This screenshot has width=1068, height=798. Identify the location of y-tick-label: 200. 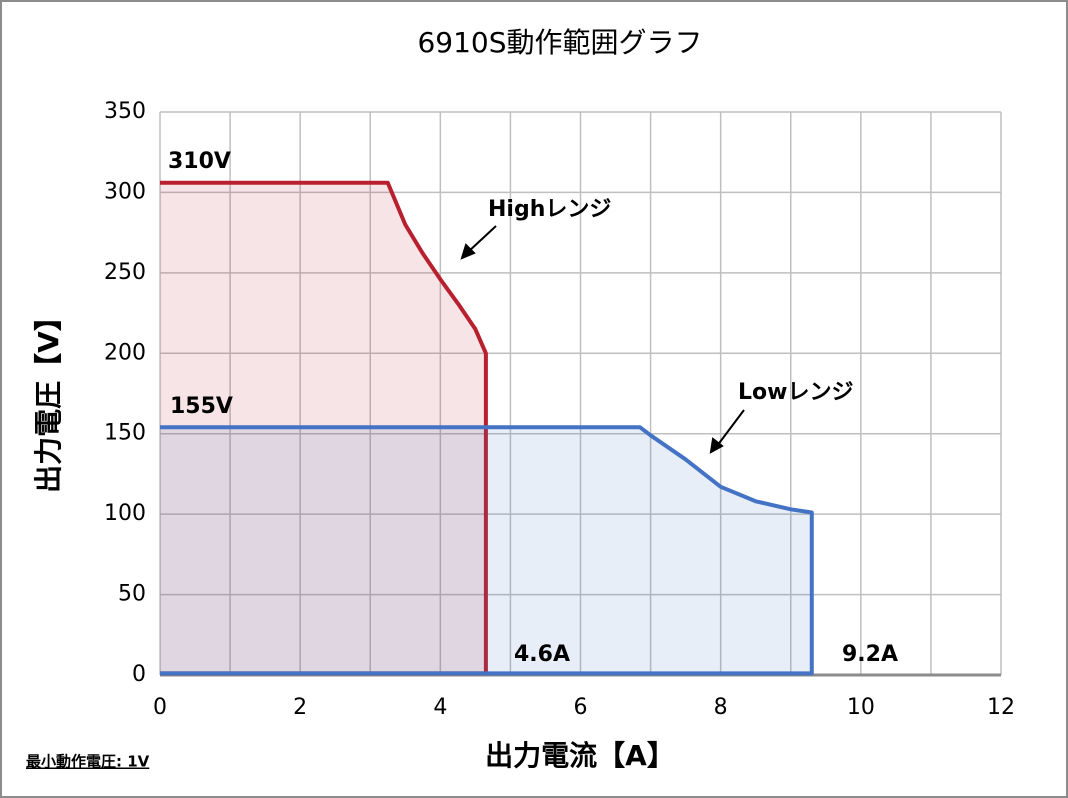
(125, 352).